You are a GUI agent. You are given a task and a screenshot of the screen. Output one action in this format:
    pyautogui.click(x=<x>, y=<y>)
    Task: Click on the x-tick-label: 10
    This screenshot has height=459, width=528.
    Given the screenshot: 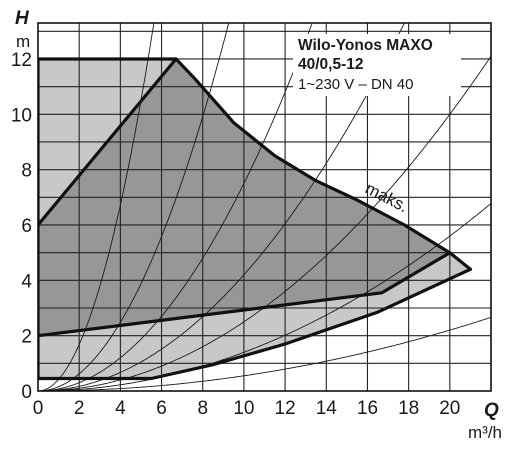 What is the action you would take?
    pyautogui.click(x=243, y=408)
    